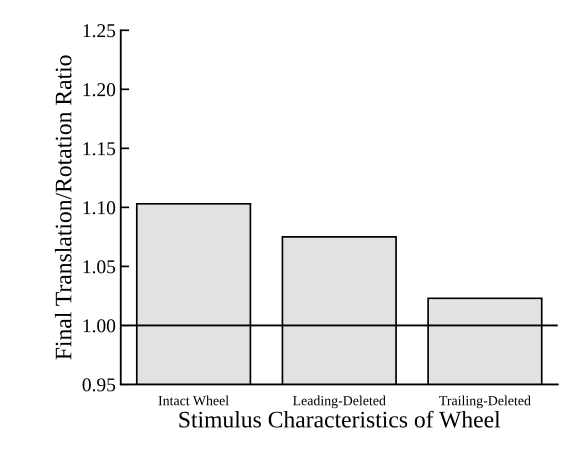 The height and width of the screenshot is (466, 575). What do you see at coordinates (339, 419) in the screenshot?
I see `x-axis-title: Stimulus Characteristics of Wheel` at bounding box center [339, 419].